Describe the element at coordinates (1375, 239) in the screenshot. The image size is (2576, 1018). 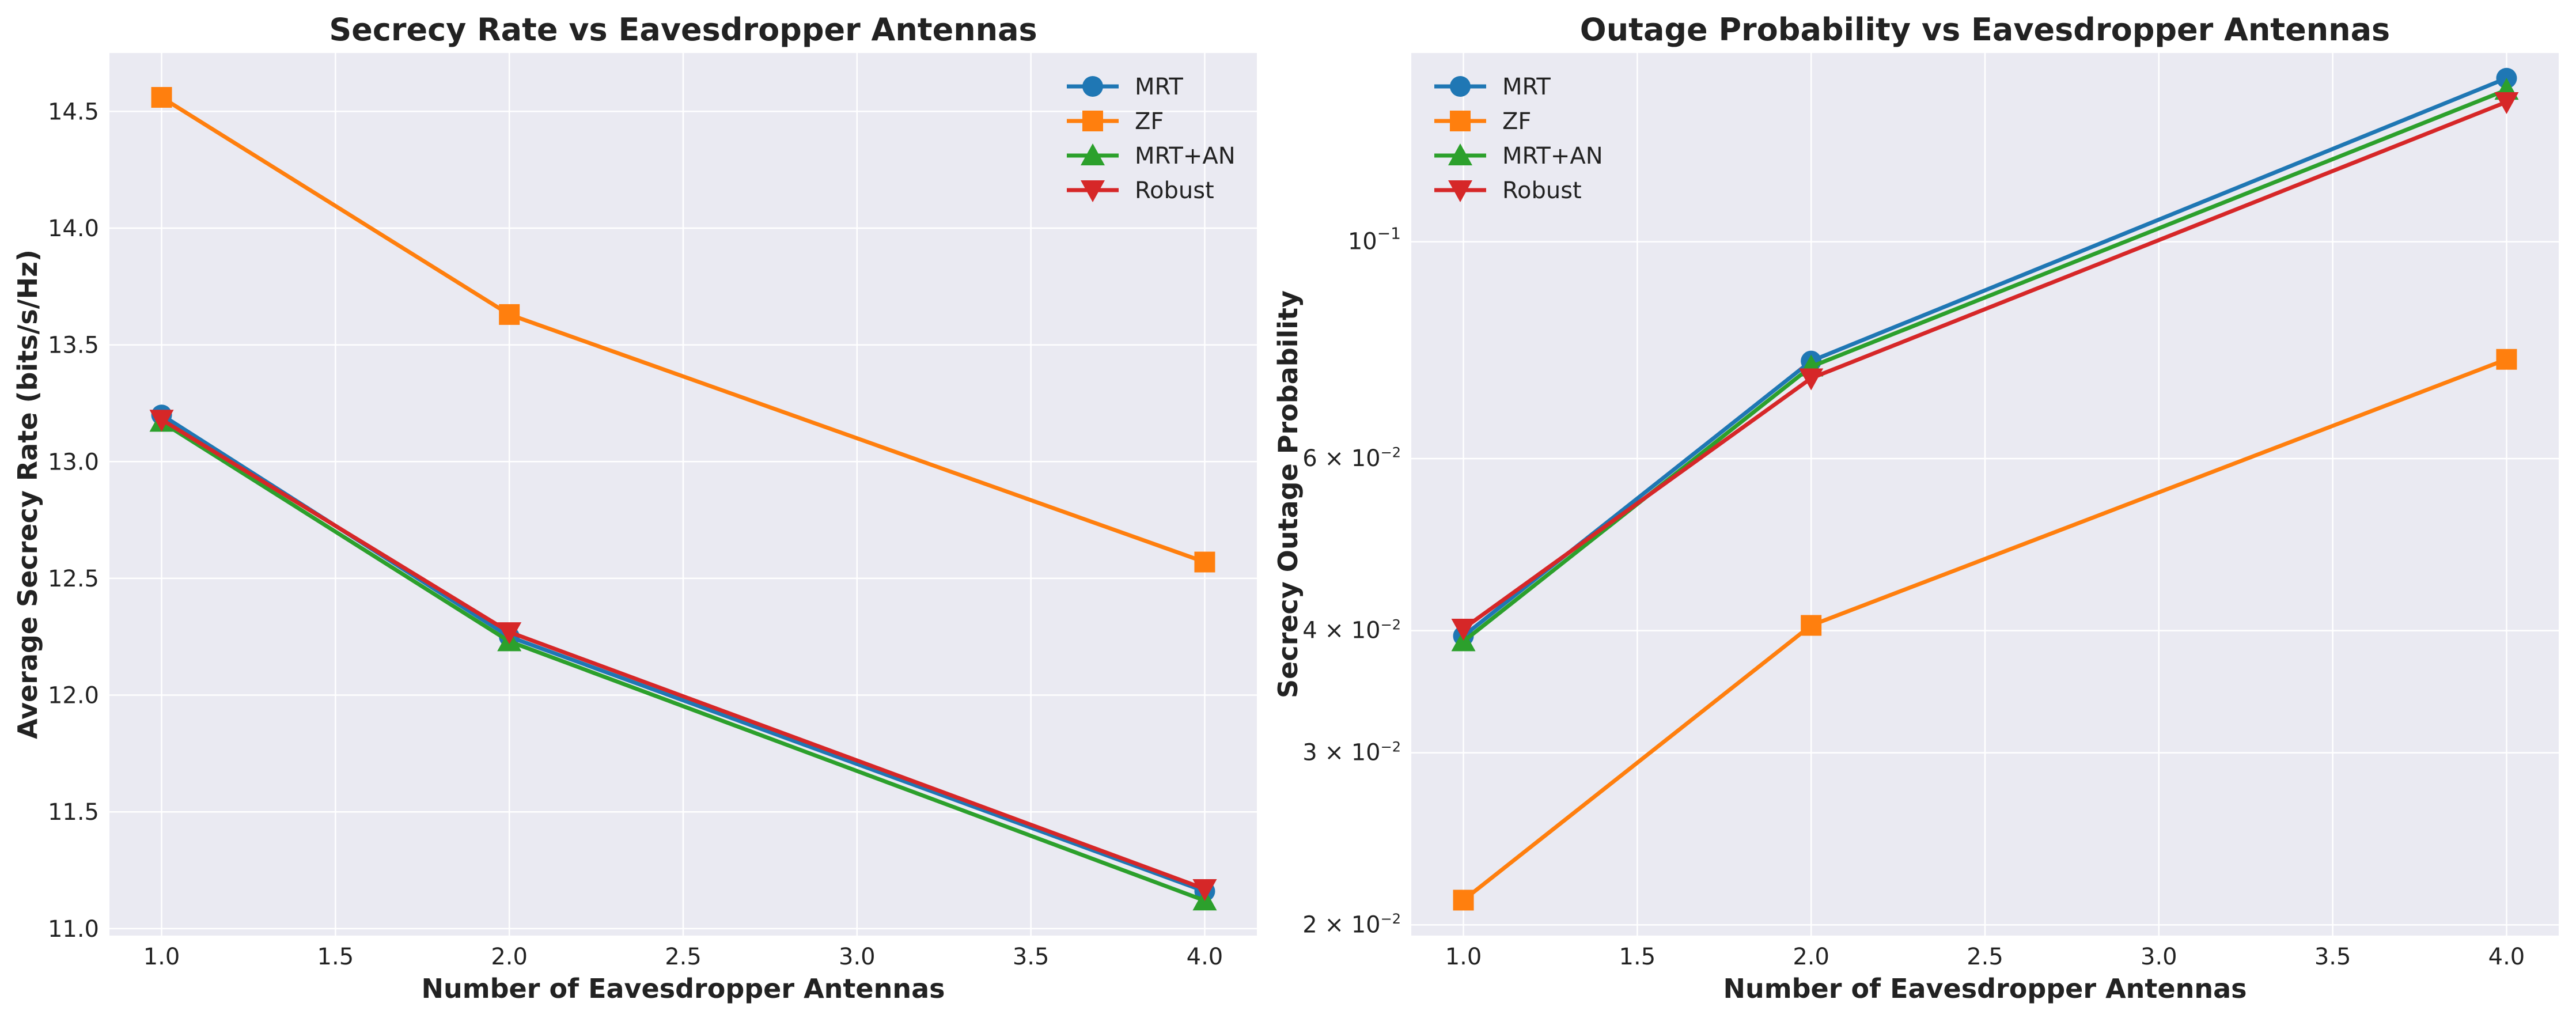
I see `y-tick-label: 10−1` at that location.